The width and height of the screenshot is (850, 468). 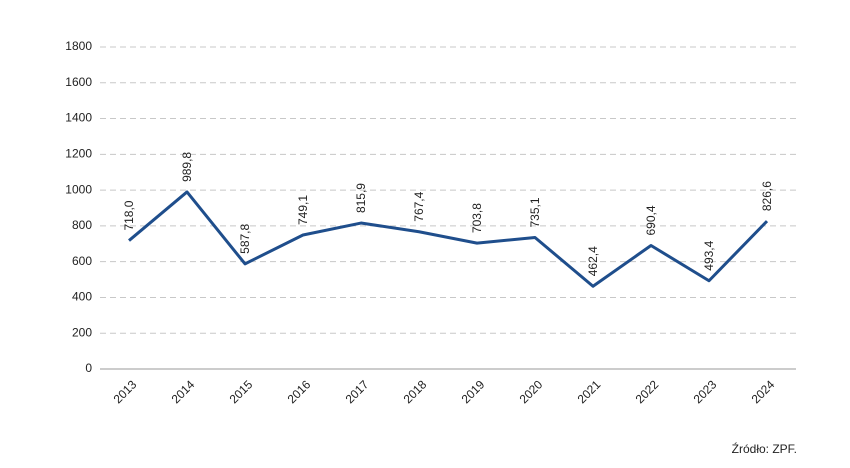 I want to click on x-tick-label: 2021, so click(x=589, y=391).